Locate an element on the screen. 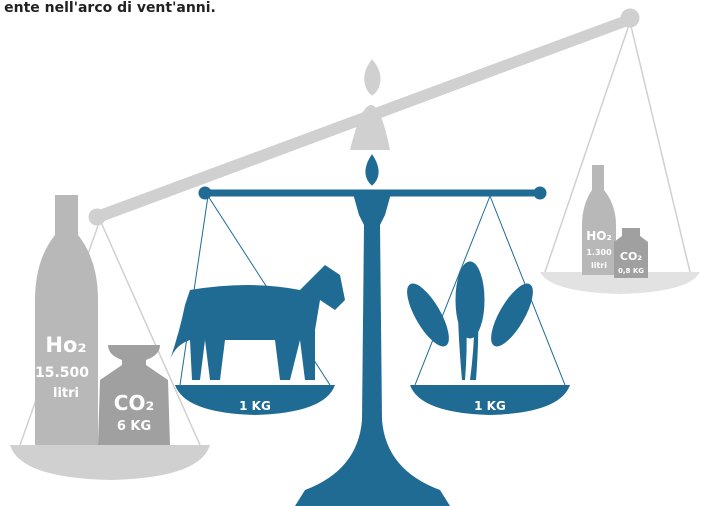  water-amount: 1.300 is located at coordinates (599, 252).